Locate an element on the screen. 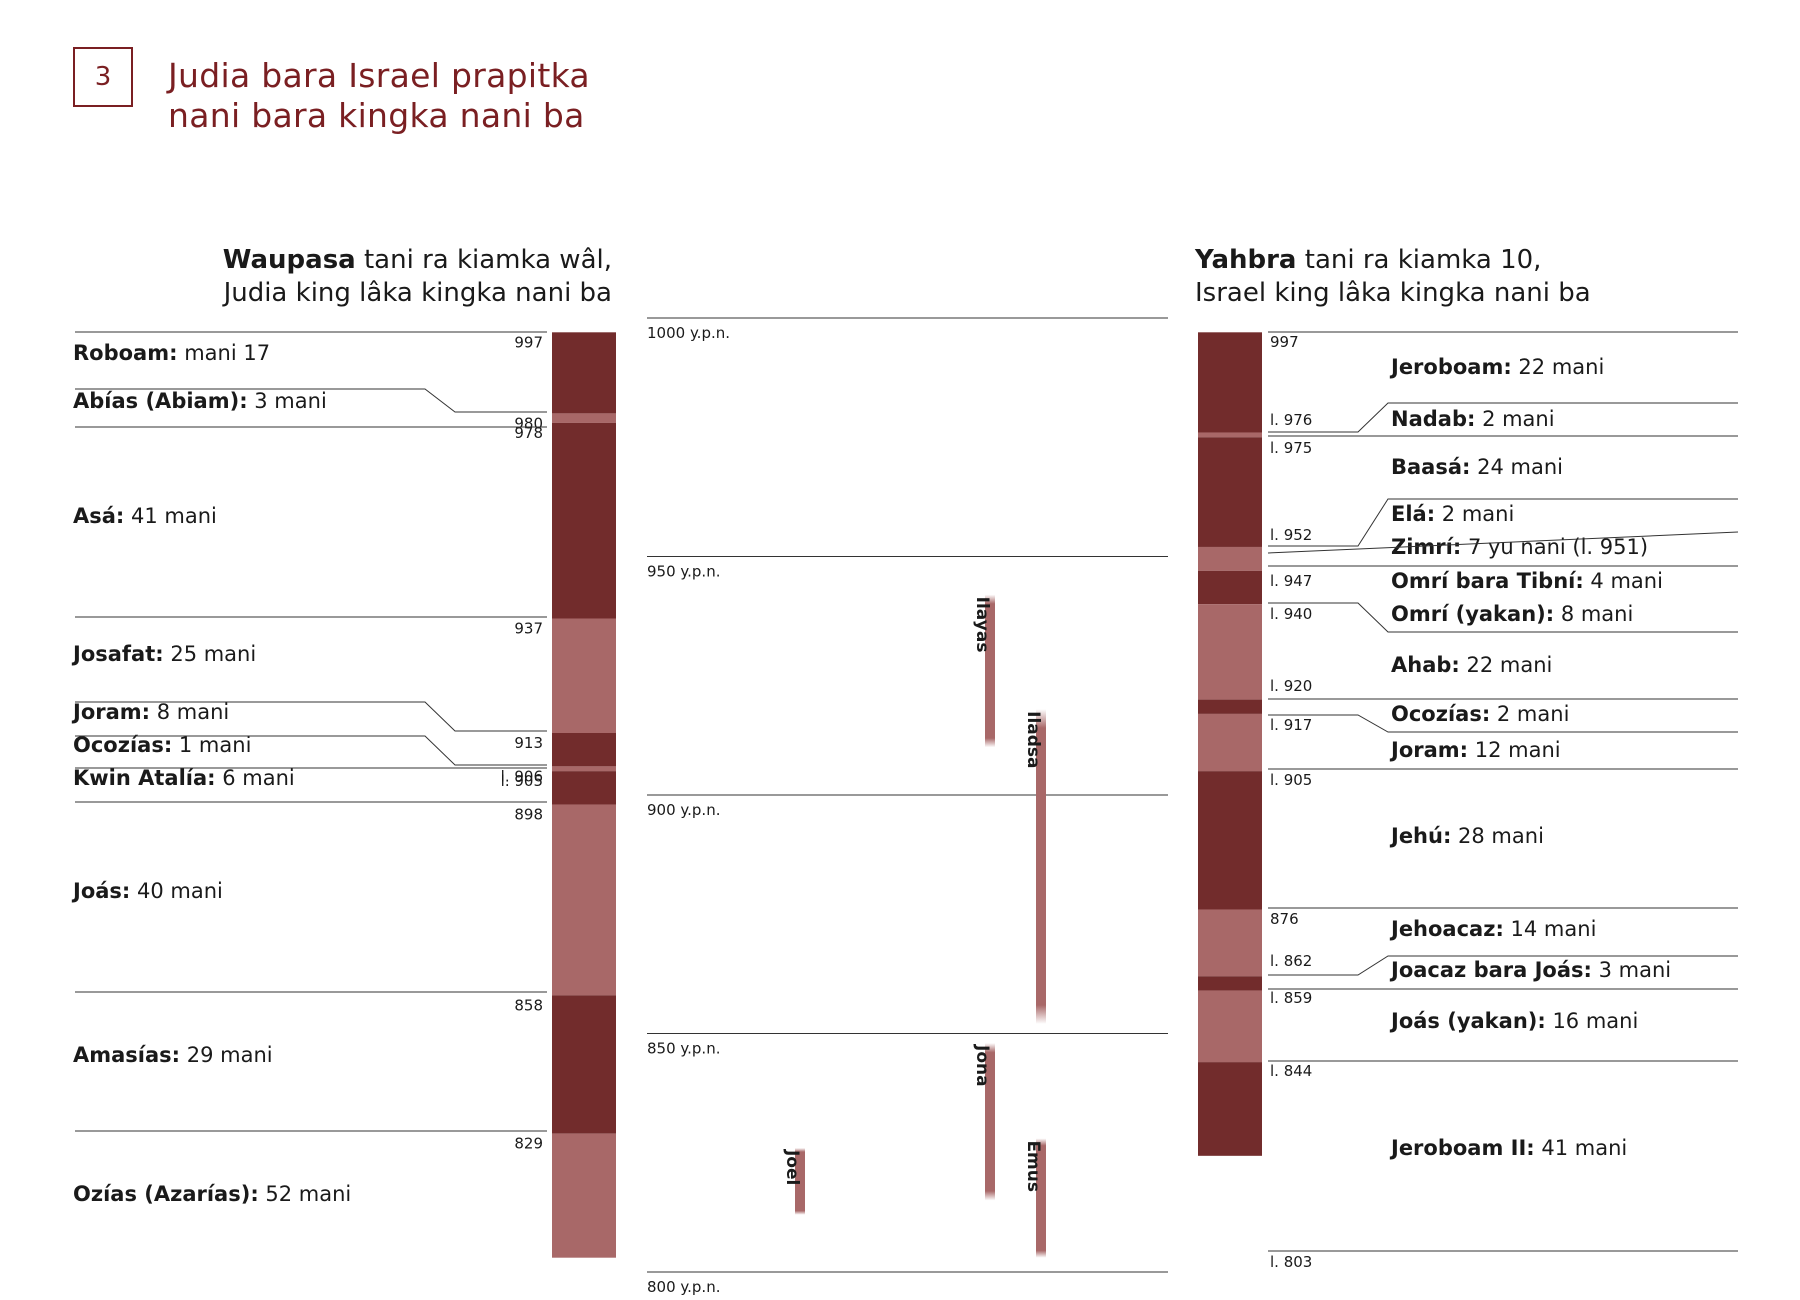 The image size is (1800, 1300). judah-king-label: Amasías: 29 mani is located at coordinates (173, 1055).